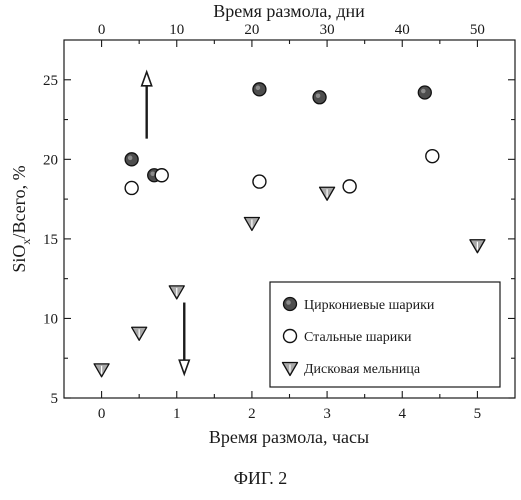 The width and height of the screenshot is (521, 500). I want to click on x-top-tick-label: 30, so click(327, 30).